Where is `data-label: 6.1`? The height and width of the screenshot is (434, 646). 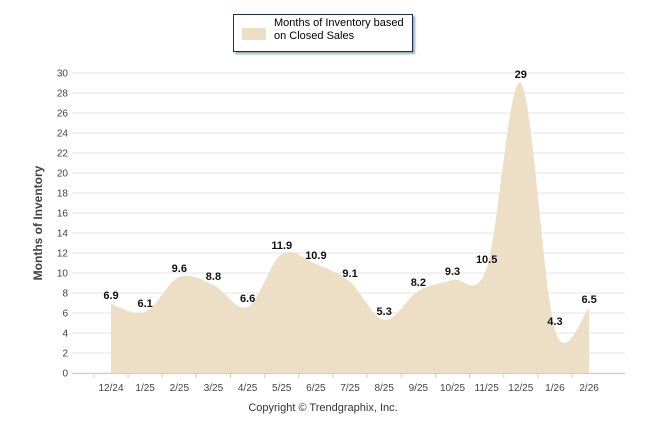
data-label: 6.1 is located at coordinates (145, 304).